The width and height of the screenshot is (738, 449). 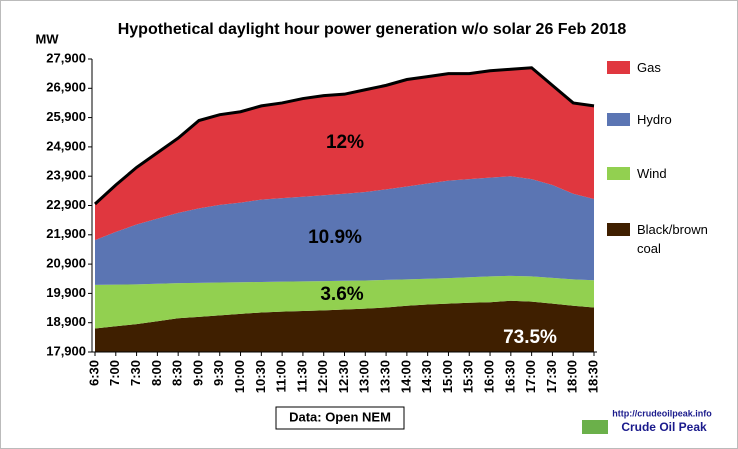 What do you see at coordinates (341, 294) in the screenshot?
I see `annotation: 3.6%` at bounding box center [341, 294].